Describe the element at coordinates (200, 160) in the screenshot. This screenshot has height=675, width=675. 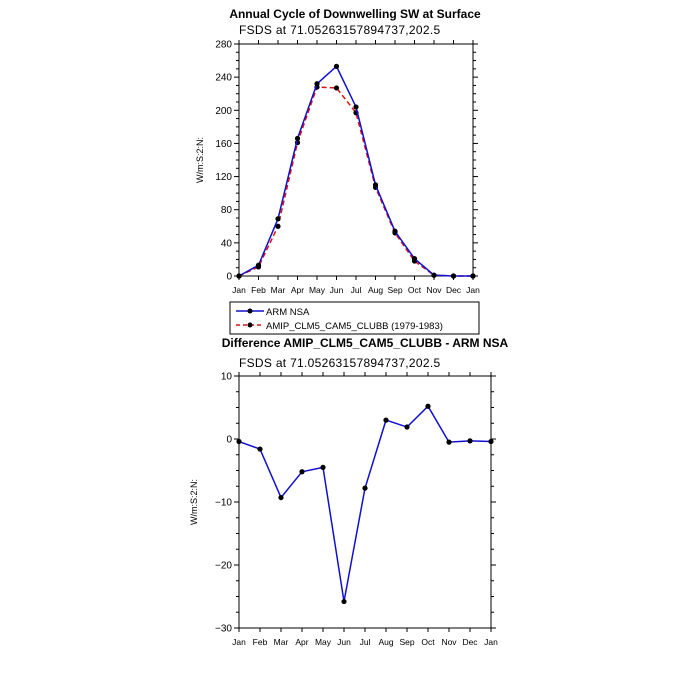
I see `top-chart-ylabel: W/m:S:2:N:` at that location.